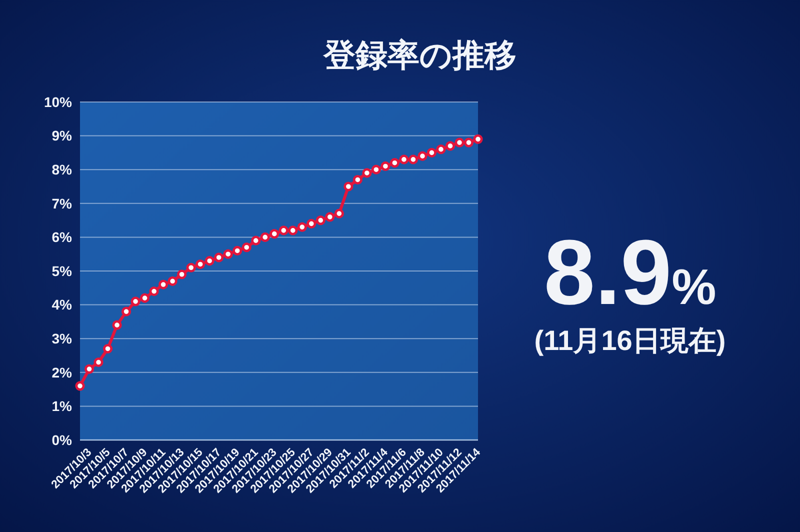  I want to click on y-tick-label: 10%, so click(58, 102).